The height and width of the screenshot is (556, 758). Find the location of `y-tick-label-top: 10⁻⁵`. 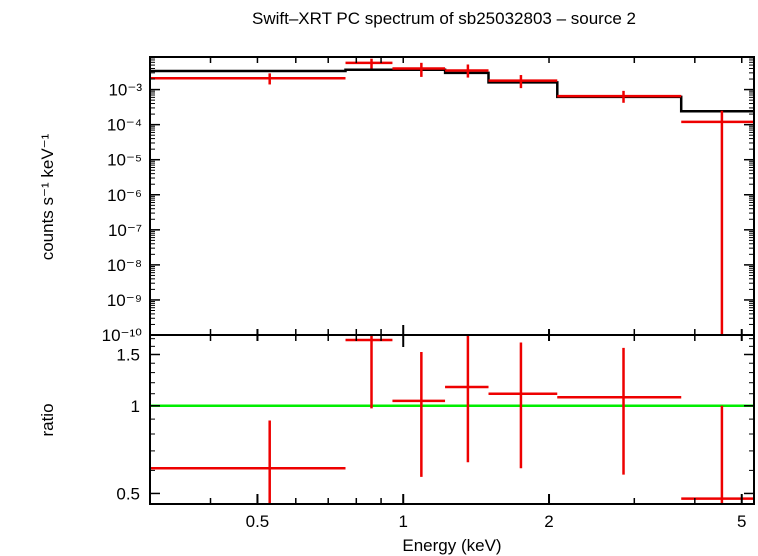

y-tick-label-top: 10⁻⁵ is located at coordinates (124, 160).